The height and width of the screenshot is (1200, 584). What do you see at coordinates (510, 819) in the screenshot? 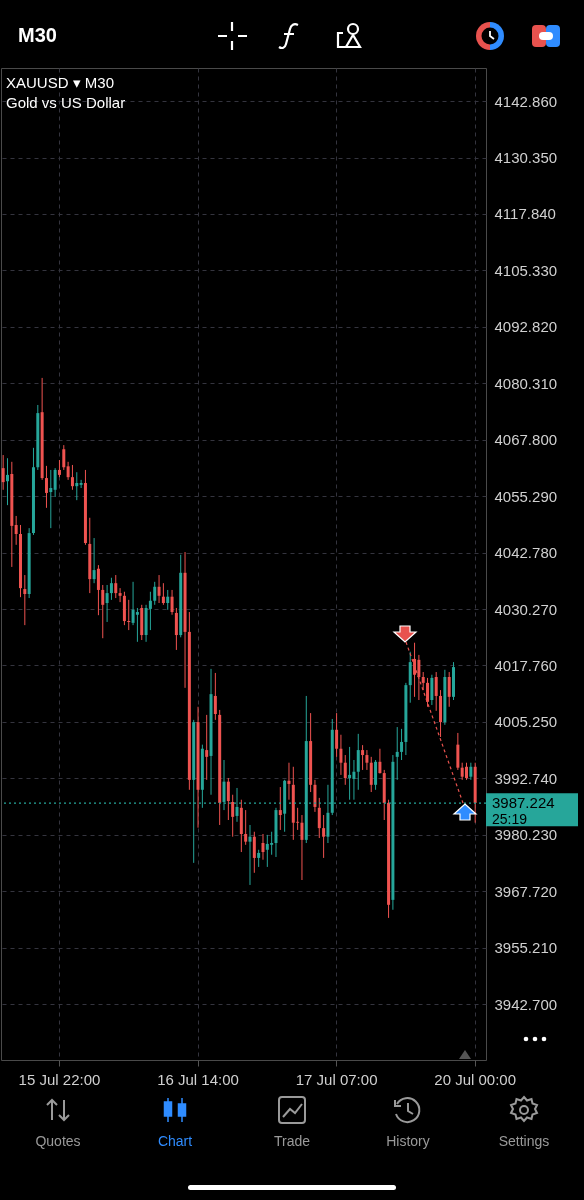
I see `text: 25:19` at bounding box center [510, 819].